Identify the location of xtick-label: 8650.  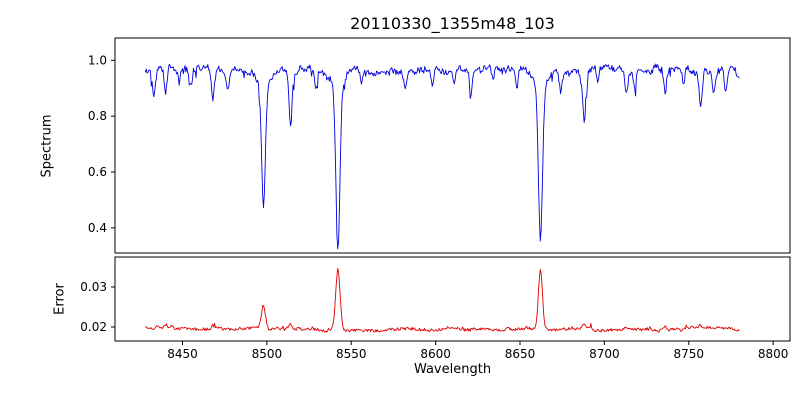
(520, 354).